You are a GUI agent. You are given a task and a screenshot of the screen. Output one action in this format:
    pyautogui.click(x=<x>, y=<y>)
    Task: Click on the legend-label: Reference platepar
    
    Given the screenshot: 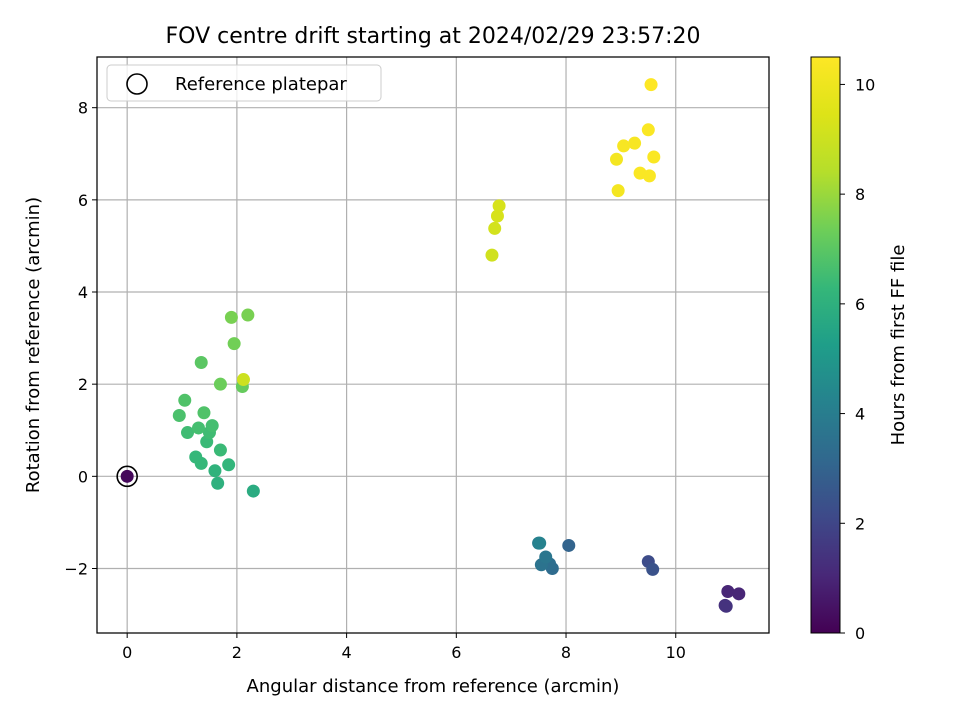 What is the action you would take?
    pyautogui.click(x=261, y=84)
    